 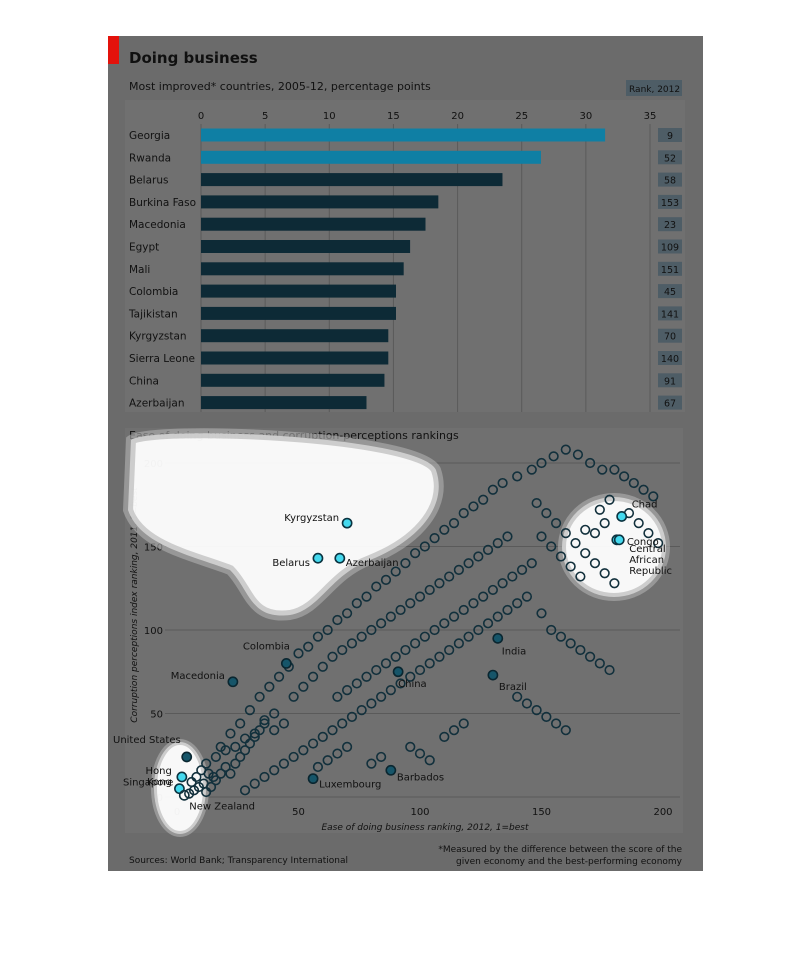 What do you see at coordinates (513, 687) in the screenshot?
I see `scatter-point-label: Brazil` at bounding box center [513, 687].